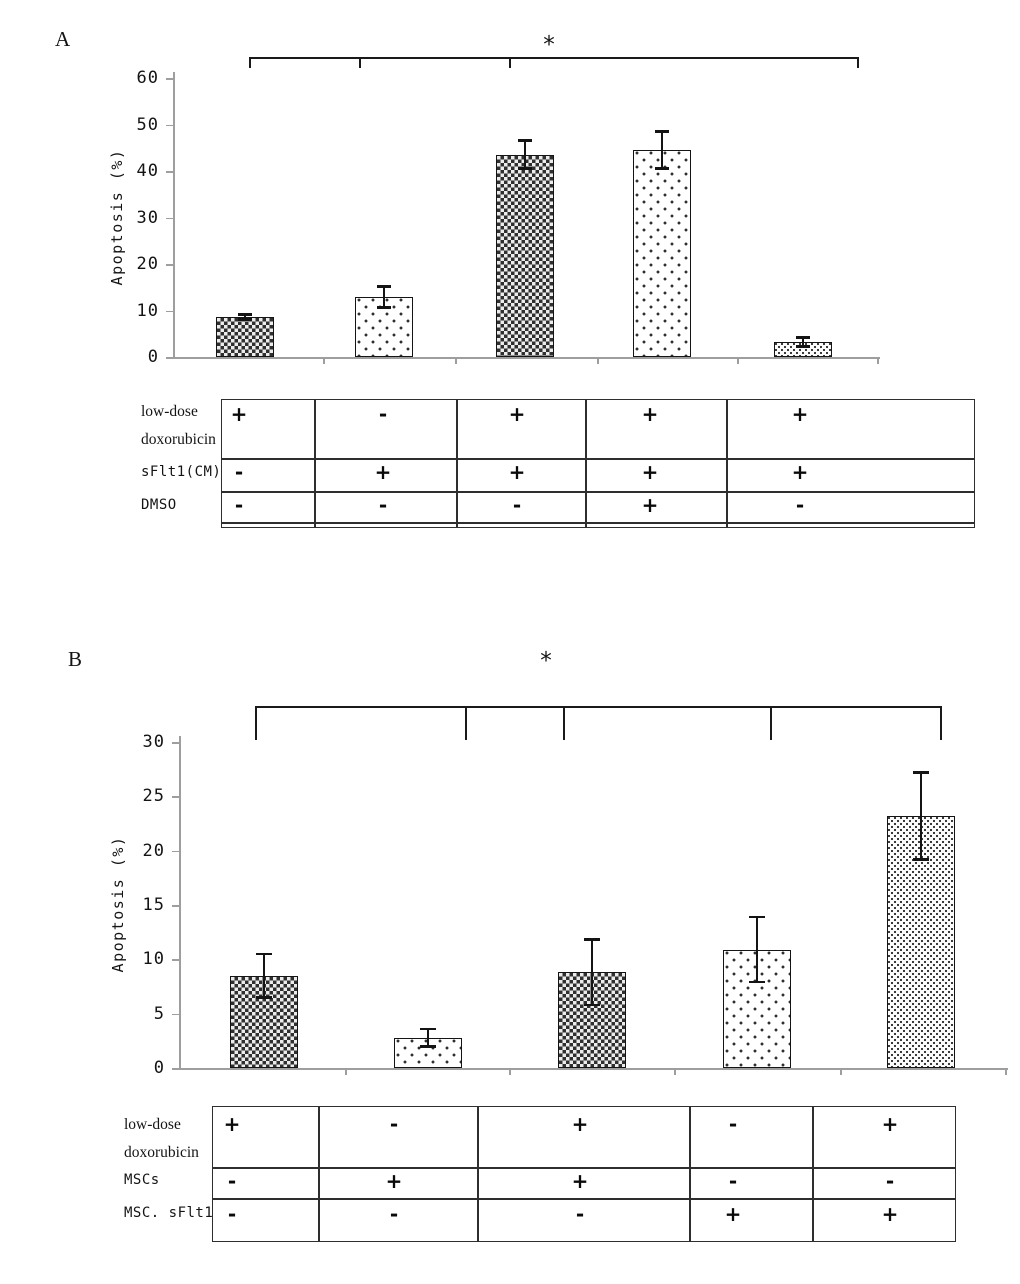  Describe the element at coordinates (153, 742) in the screenshot. I see `y-axis-tick-label: 30` at that location.